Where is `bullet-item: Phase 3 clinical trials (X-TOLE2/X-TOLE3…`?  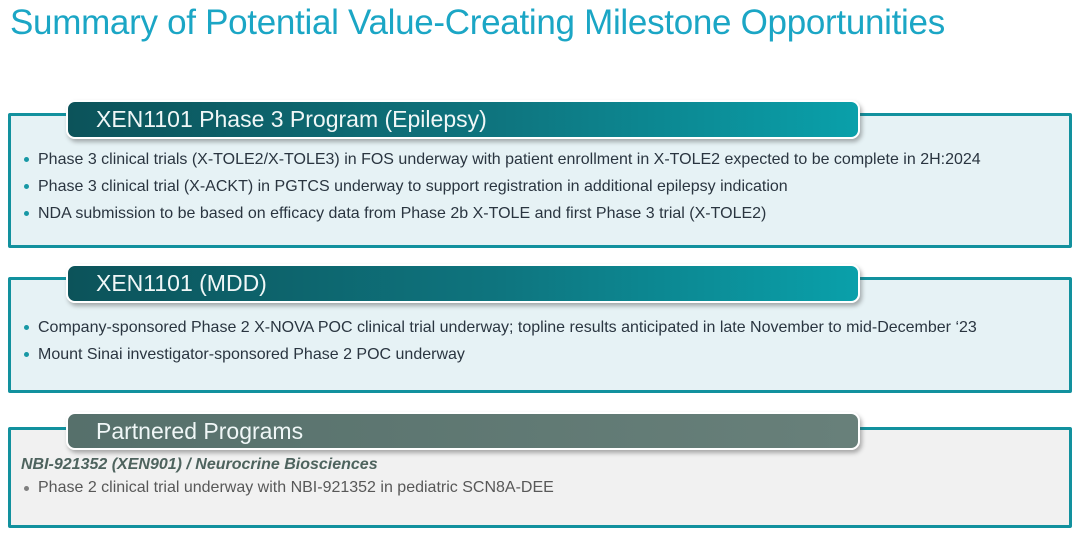
bullet-item: Phase 3 clinical trials (X-TOLE2/X-TOLE3… is located at coordinates (538, 159).